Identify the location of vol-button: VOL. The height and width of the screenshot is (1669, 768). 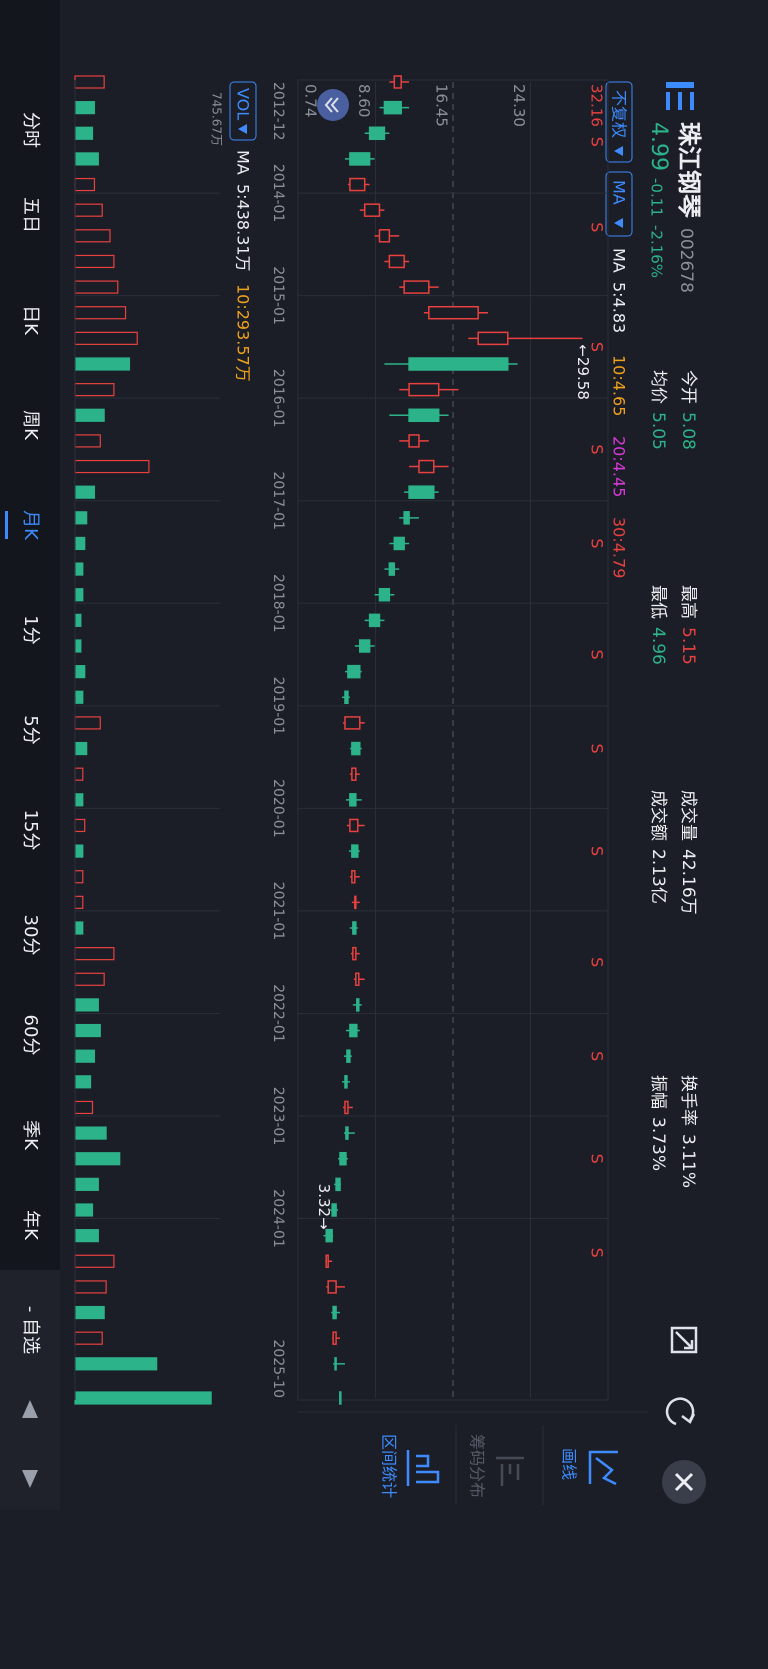
(243, 111).